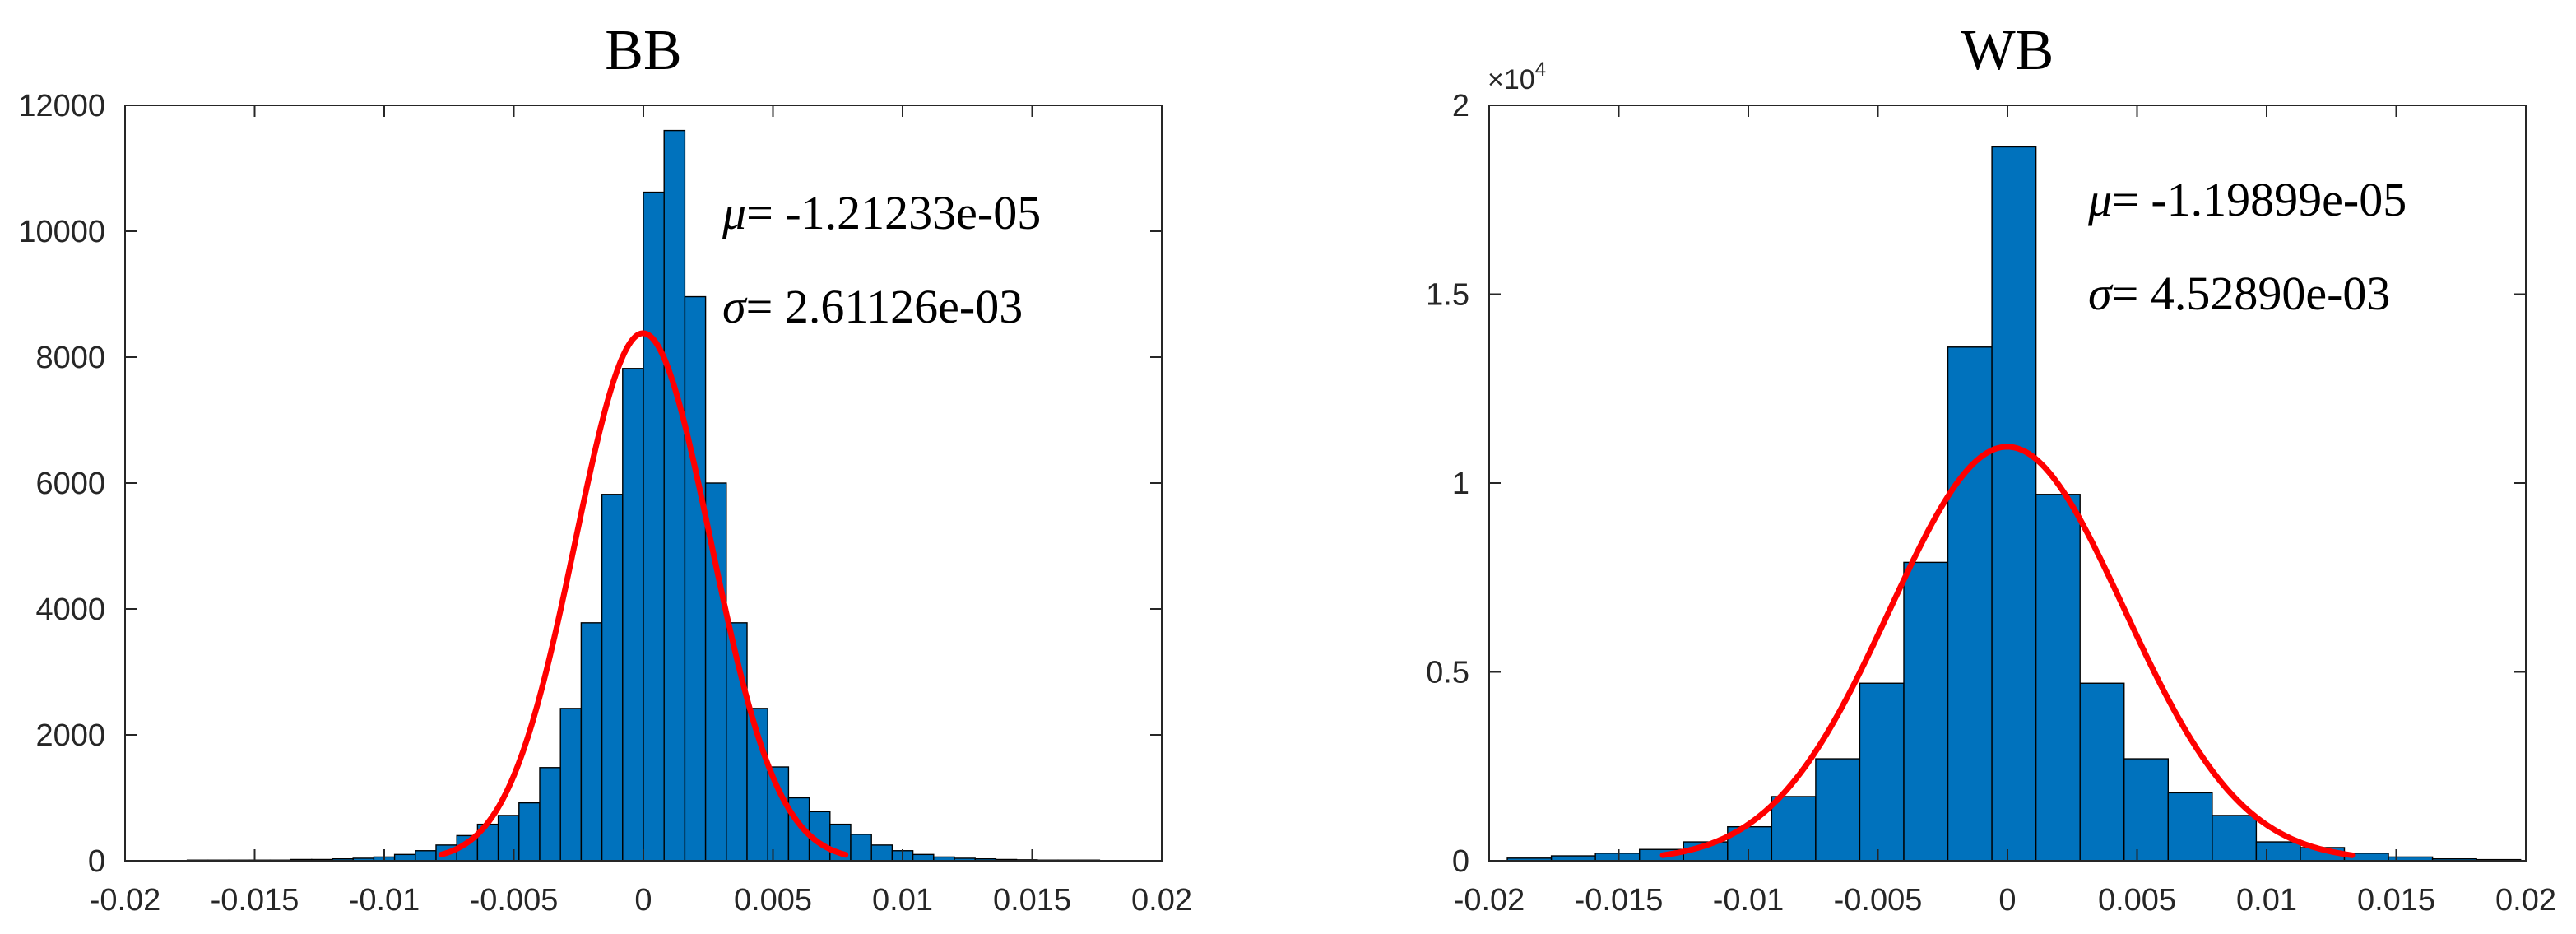  What do you see at coordinates (70, 484) in the screenshot?
I see `y-tick-label: 6000` at bounding box center [70, 484].